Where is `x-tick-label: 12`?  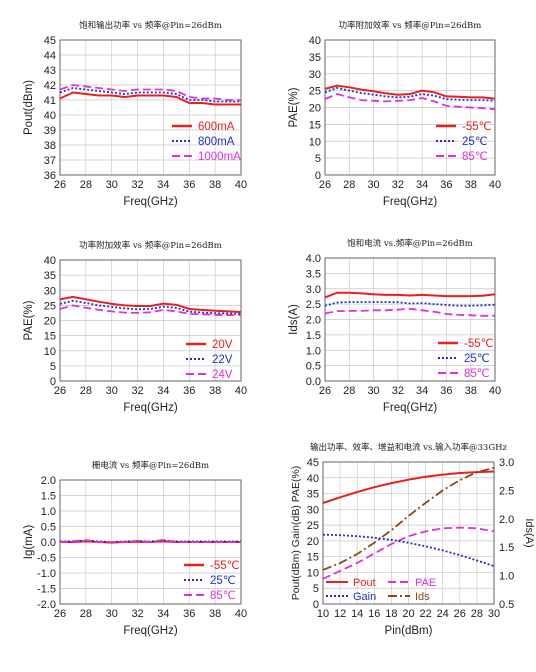
x-tick-label: 12 is located at coordinates (340, 614).